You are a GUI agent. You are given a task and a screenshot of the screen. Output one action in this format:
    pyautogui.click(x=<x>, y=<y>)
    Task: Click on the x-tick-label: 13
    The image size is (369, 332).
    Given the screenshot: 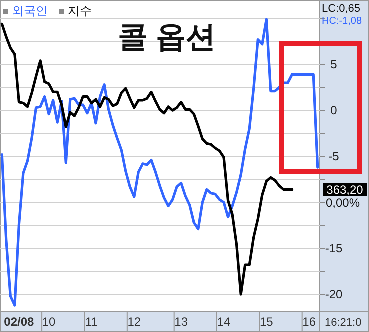 What is the action you would take?
    pyautogui.click(x=181, y=322)
    